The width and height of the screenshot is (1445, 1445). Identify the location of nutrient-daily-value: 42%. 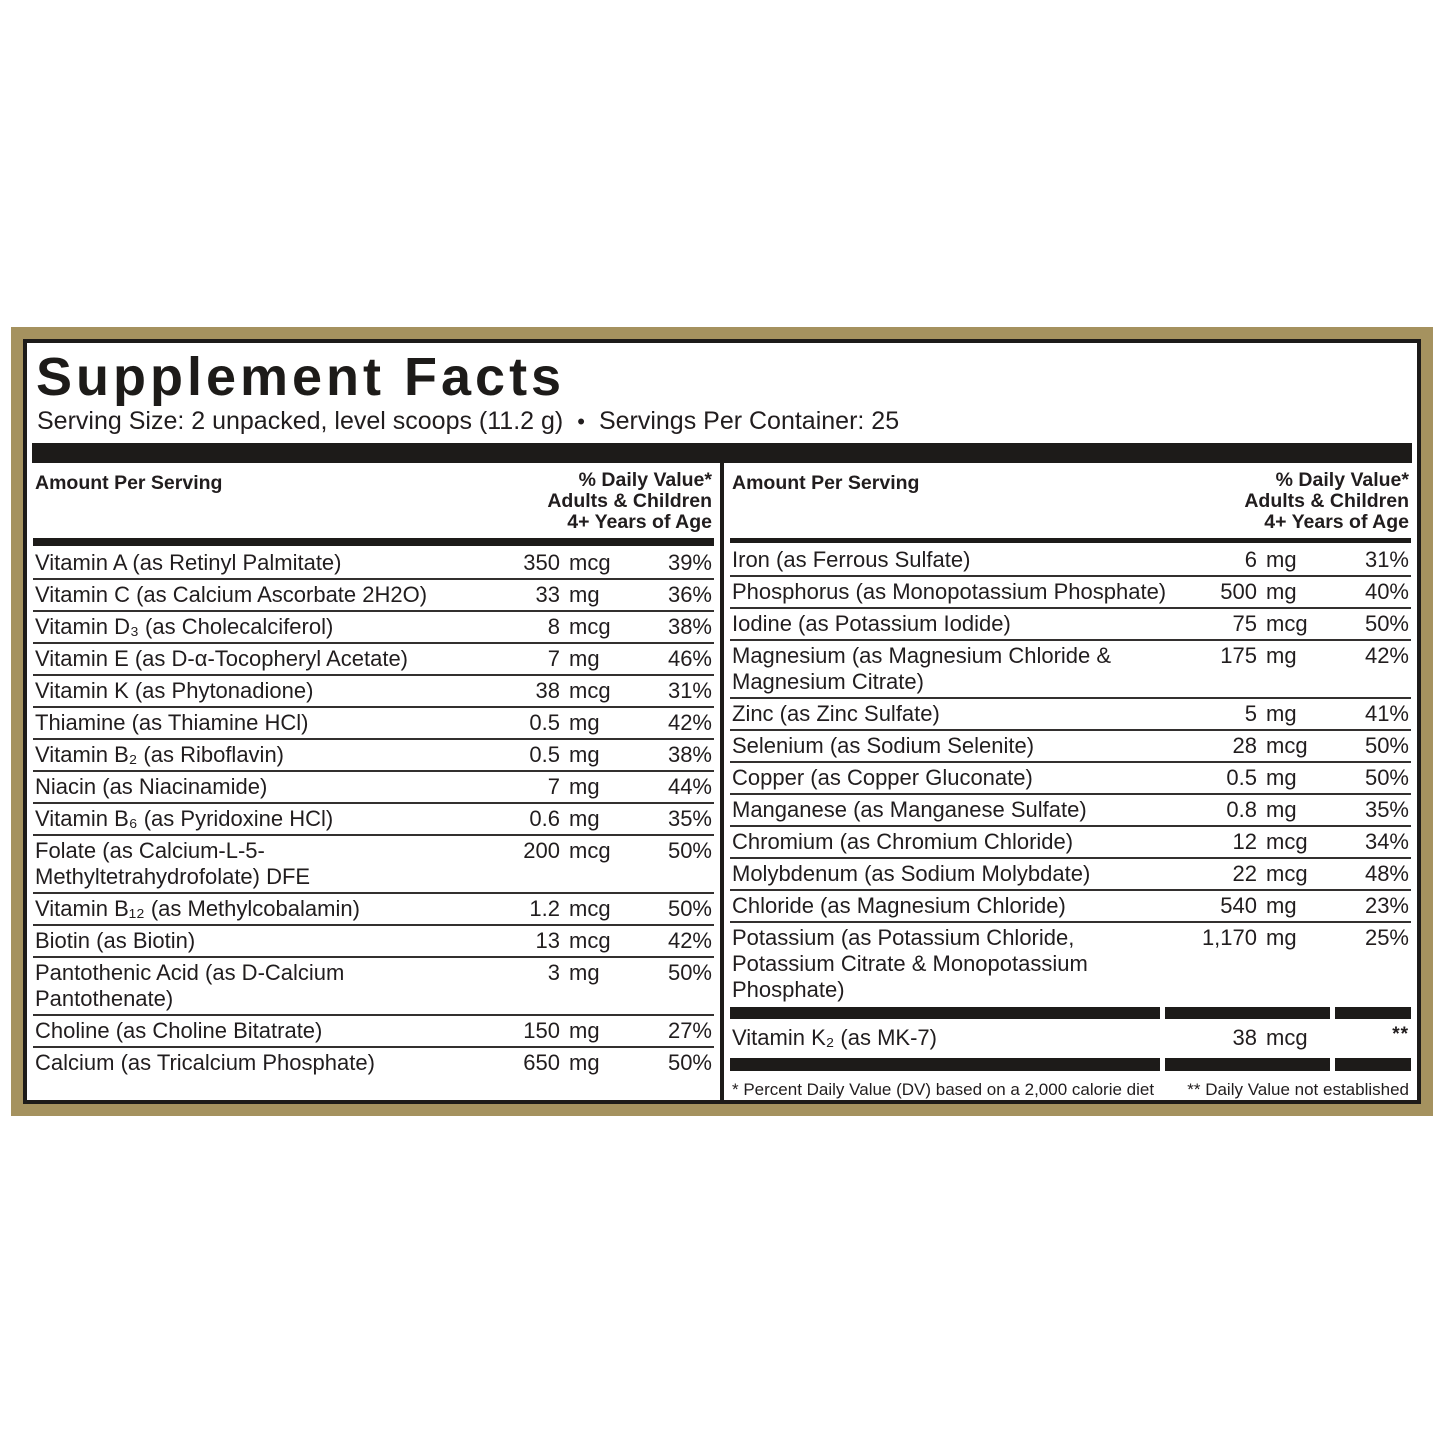
(1386, 655).